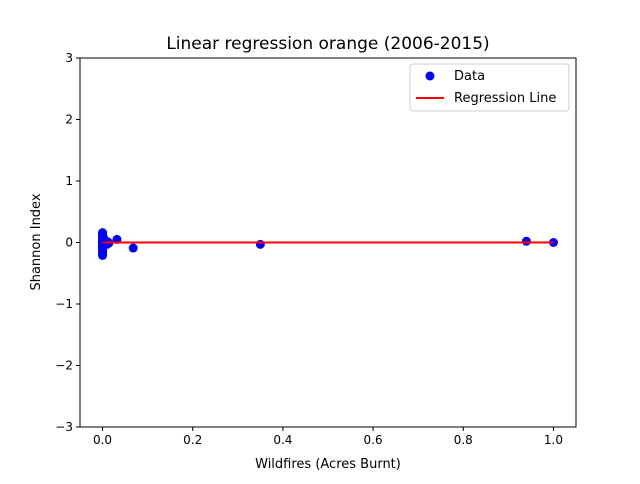 The image size is (640, 484). Describe the element at coordinates (69, 181) in the screenshot. I see `y-tick-label: 1` at that location.